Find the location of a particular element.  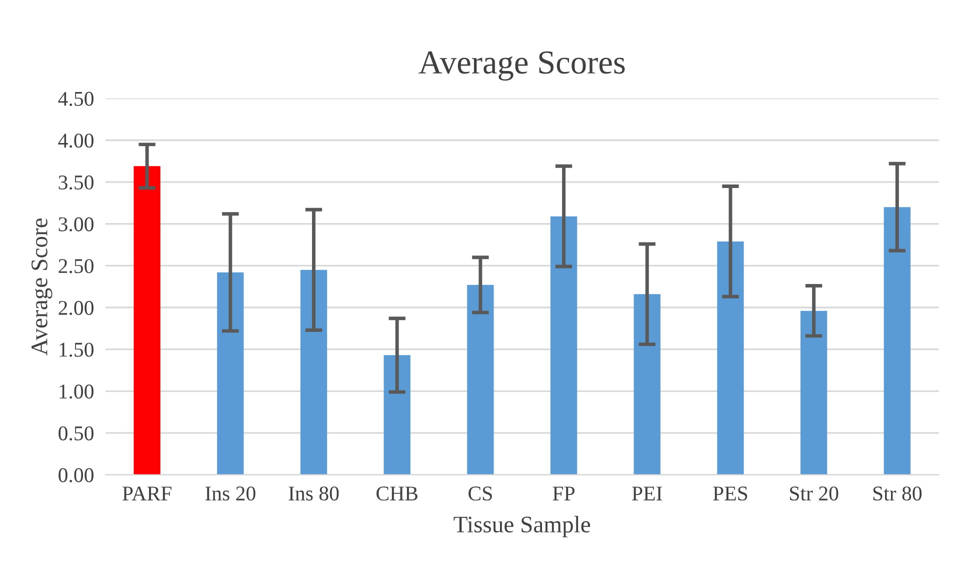

y-tick-label: 1.50 is located at coordinates (77, 349).